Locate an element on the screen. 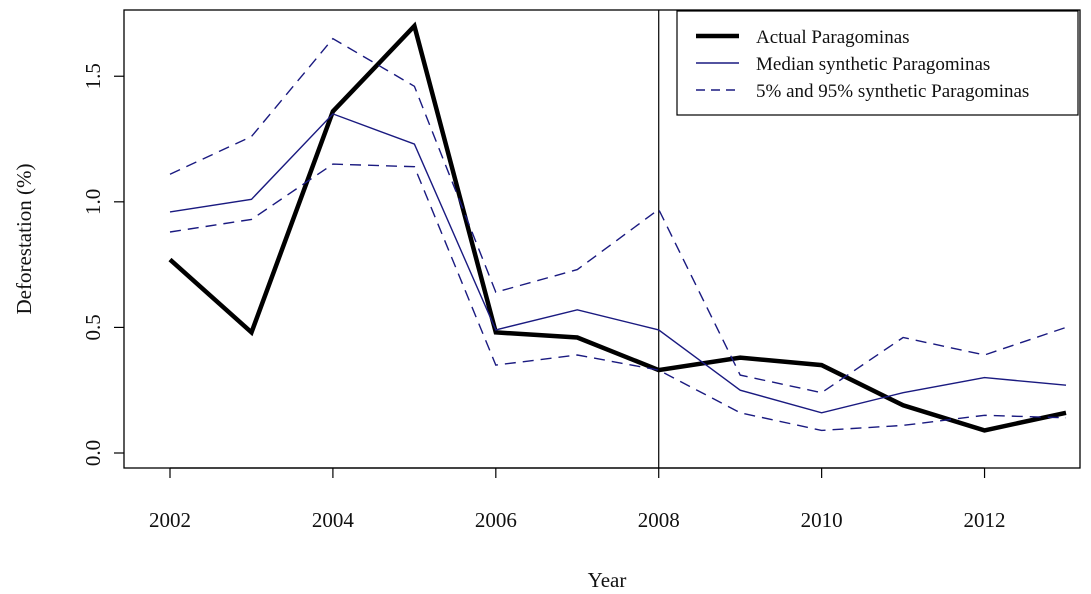 This screenshot has height=594, width=1091. x-tick-label: 2002 is located at coordinates (170, 520).